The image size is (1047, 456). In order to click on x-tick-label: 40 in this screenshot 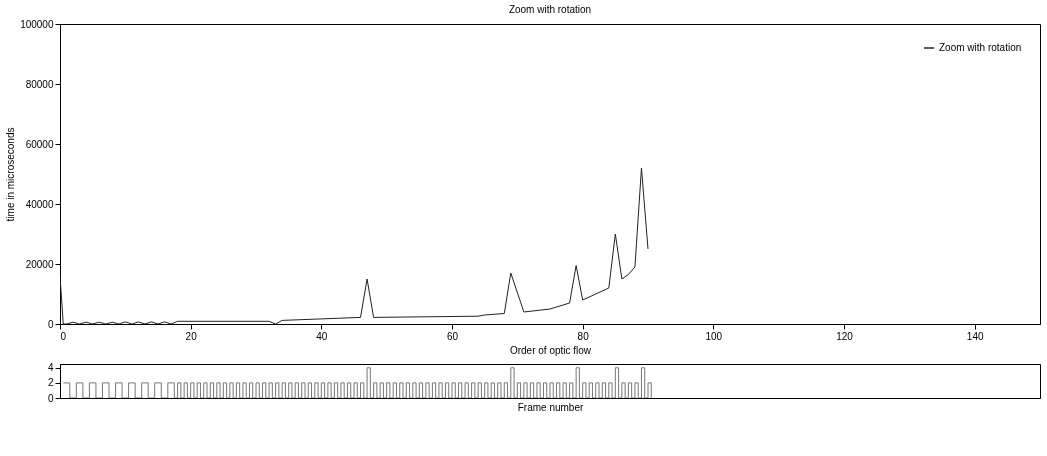, I will do `click(322, 336)`.